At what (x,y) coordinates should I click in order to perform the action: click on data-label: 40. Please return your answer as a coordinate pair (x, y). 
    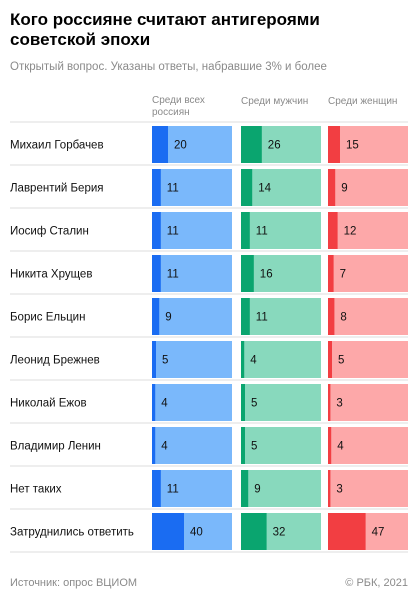
    Looking at the image, I should click on (196, 533).